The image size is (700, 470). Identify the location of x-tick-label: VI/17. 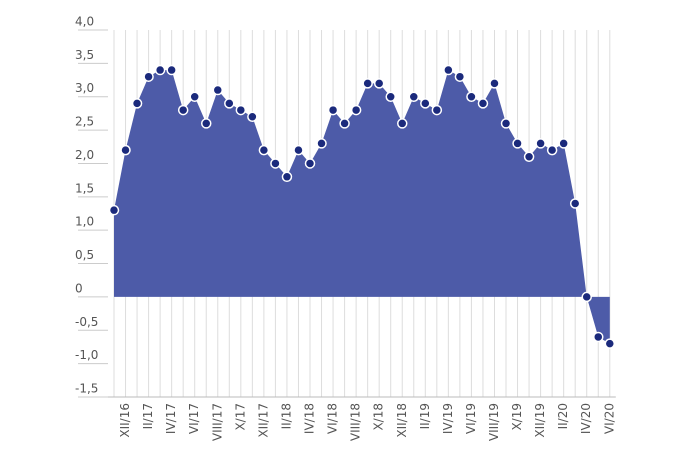
(194, 418).